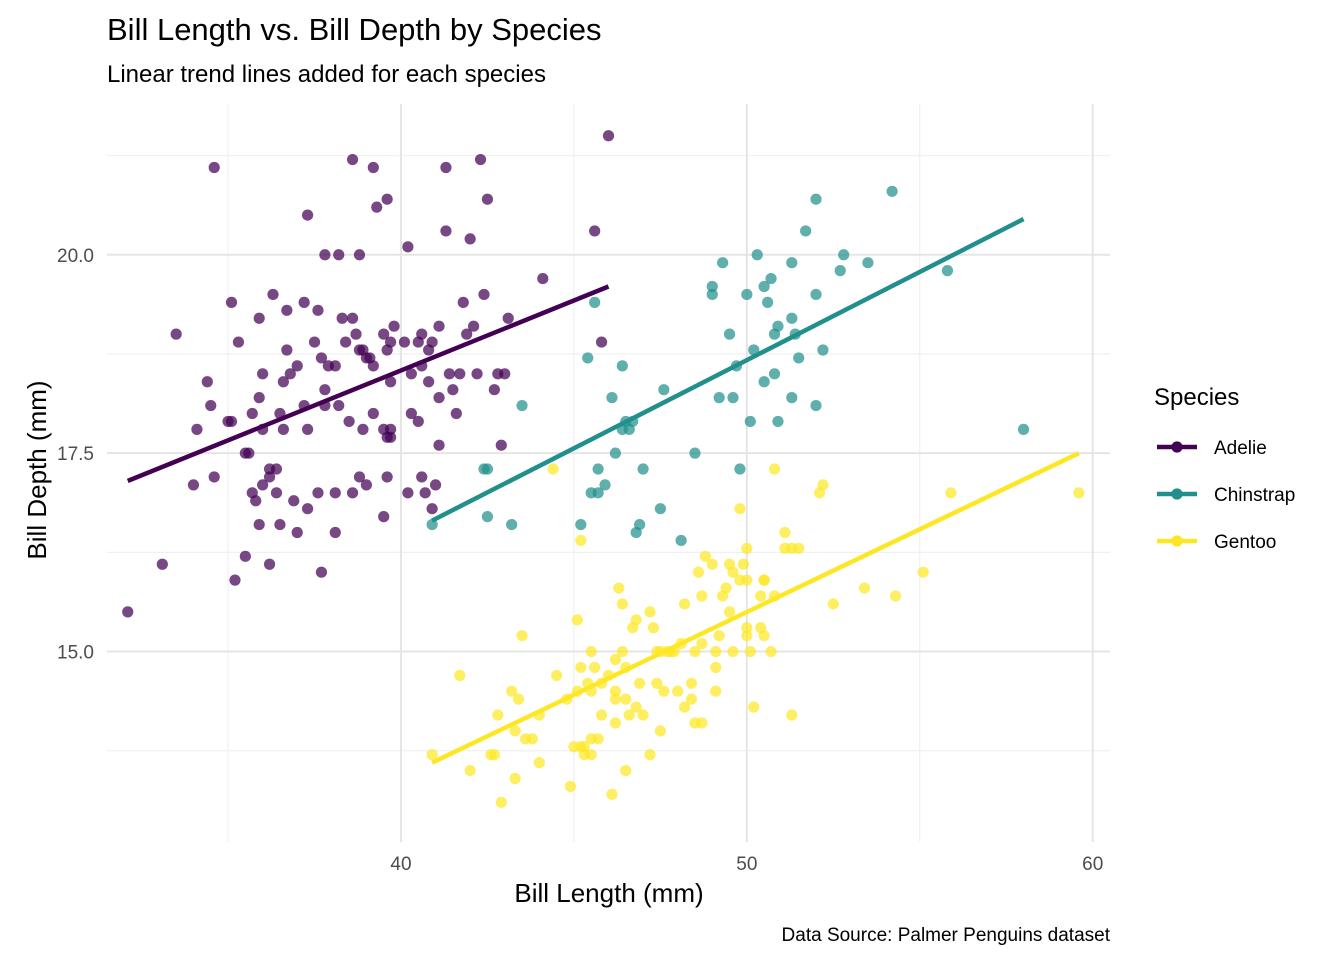 This screenshot has width=1344, height=960. What do you see at coordinates (1212, 448) in the screenshot?
I see `legend-item-adelie: Adelie` at bounding box center [1212, 448].